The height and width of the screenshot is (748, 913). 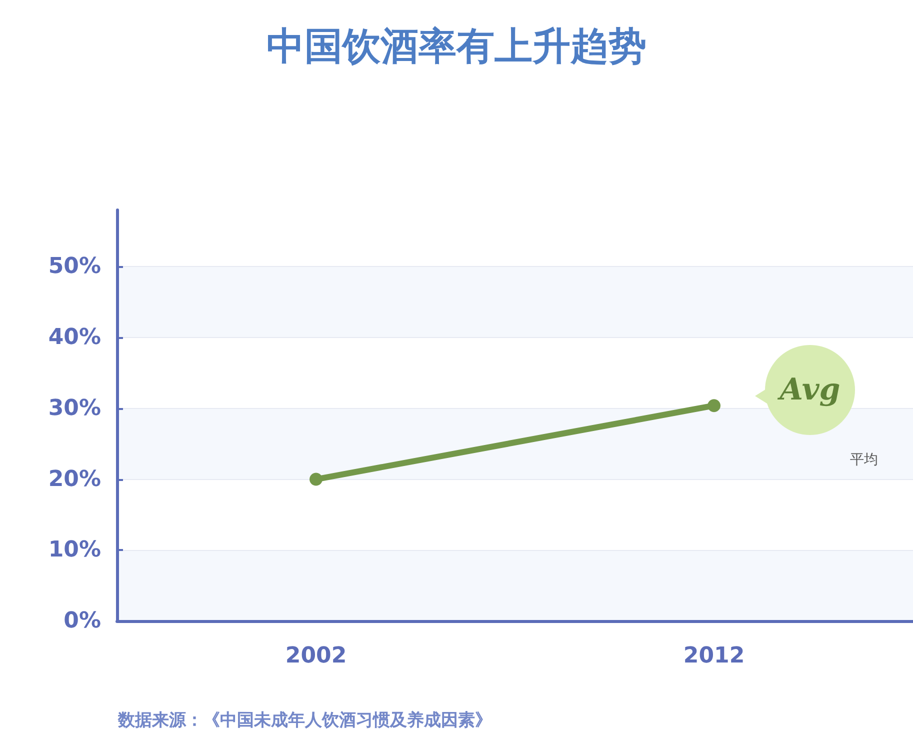 What do you see at coordinates (74, 550) in the screenshot?
I see `y-tick-label: 10%` at bounding box center [74, 550].